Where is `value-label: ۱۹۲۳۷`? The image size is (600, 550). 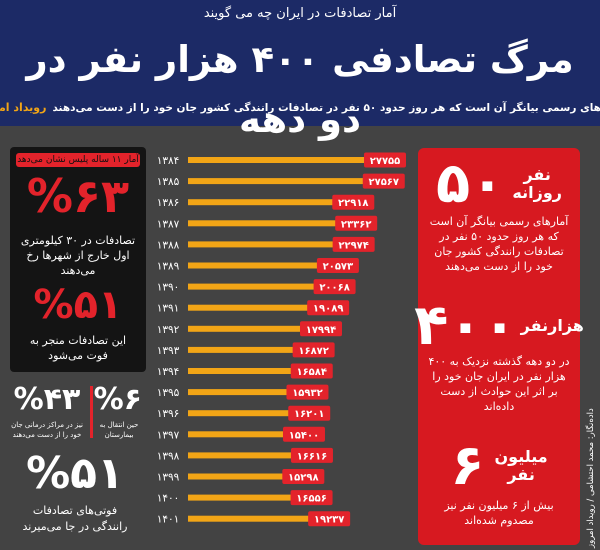
value-label: ۱۹۲۳۷ is located at coordinates (329, 520).